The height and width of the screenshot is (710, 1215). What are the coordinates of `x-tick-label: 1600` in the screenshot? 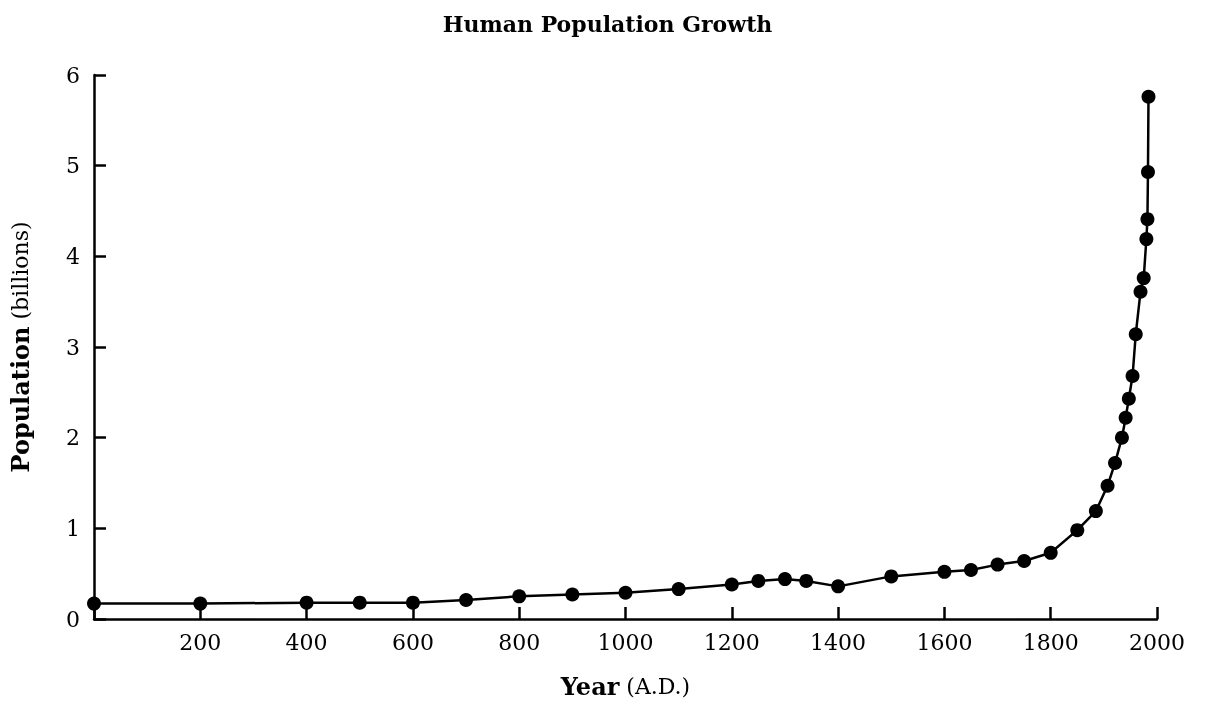 It's located at (944, 642).